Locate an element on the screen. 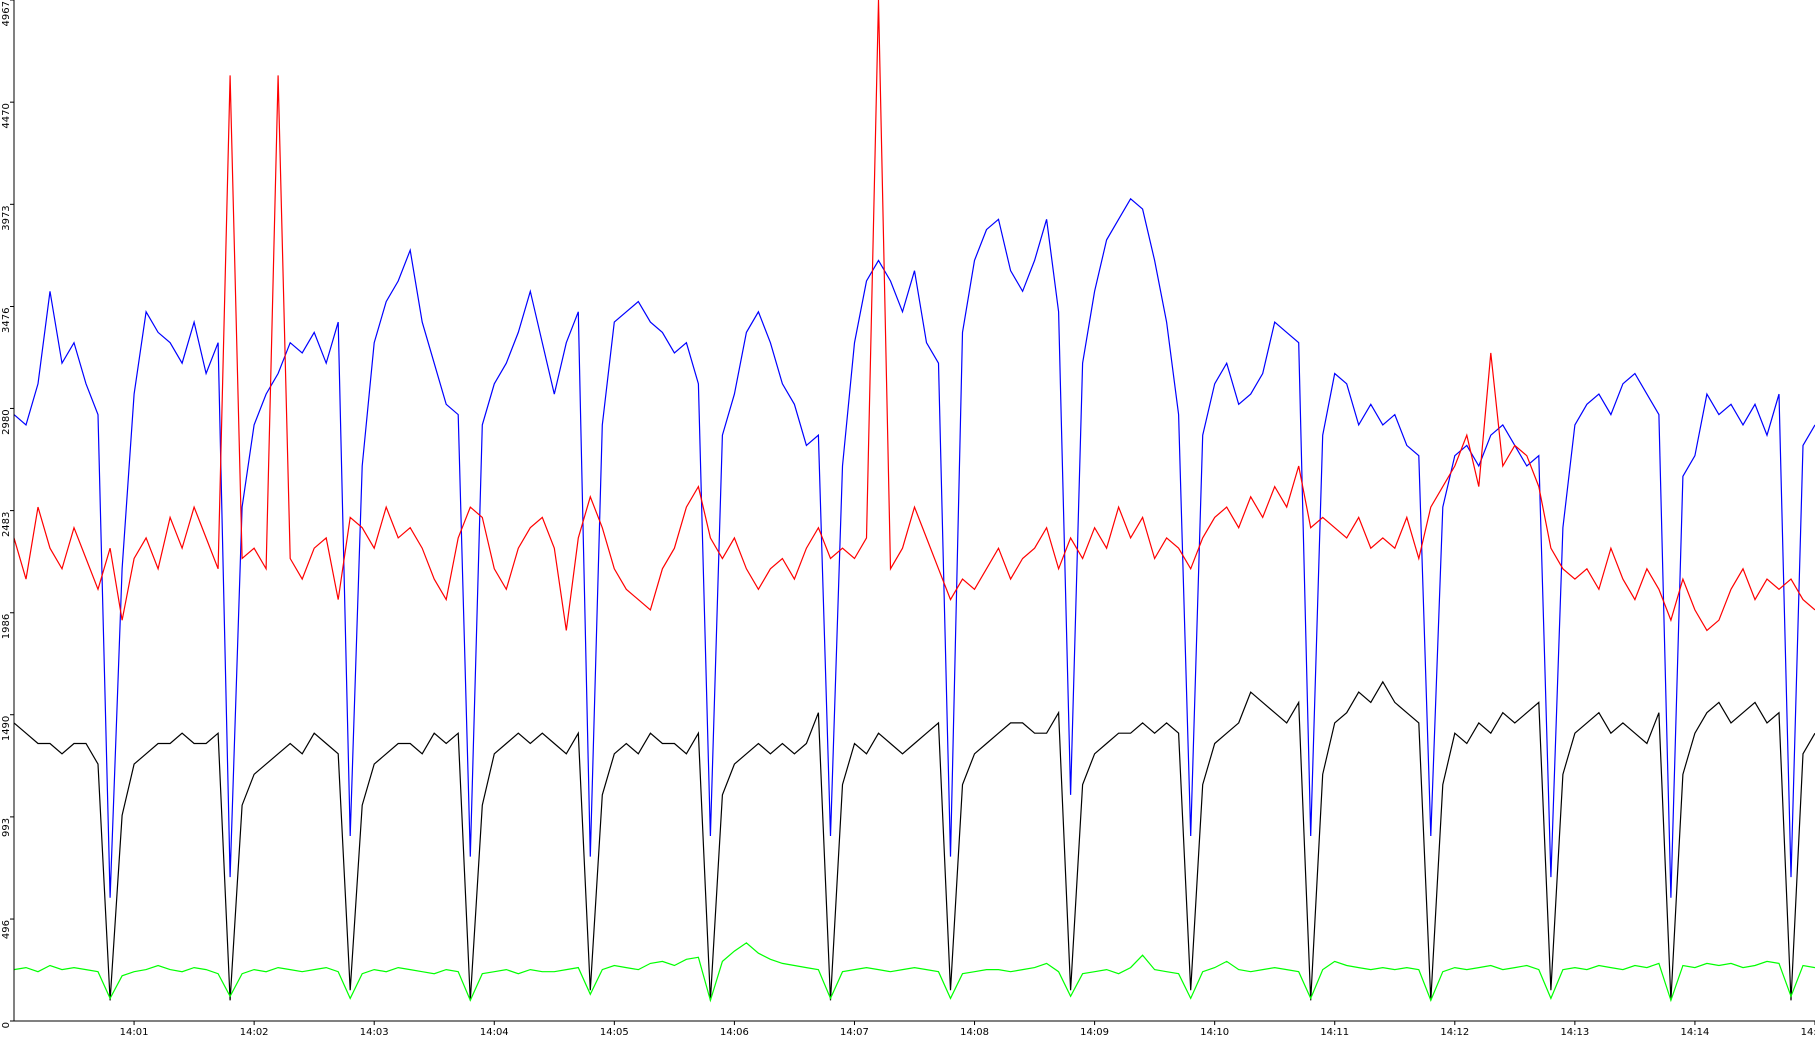 This screenshot has width=1815, height=1039. y-tick-label: 496 is located at coordinates (6, 929).